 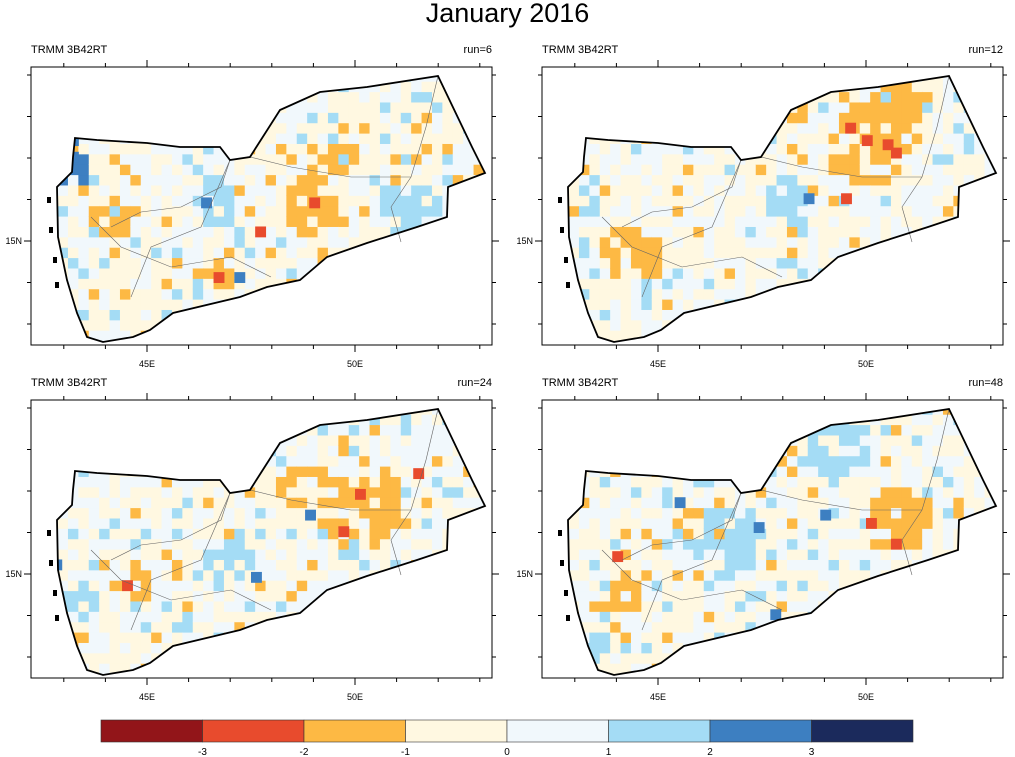 I want to click on island, so click(x=568, y=285).